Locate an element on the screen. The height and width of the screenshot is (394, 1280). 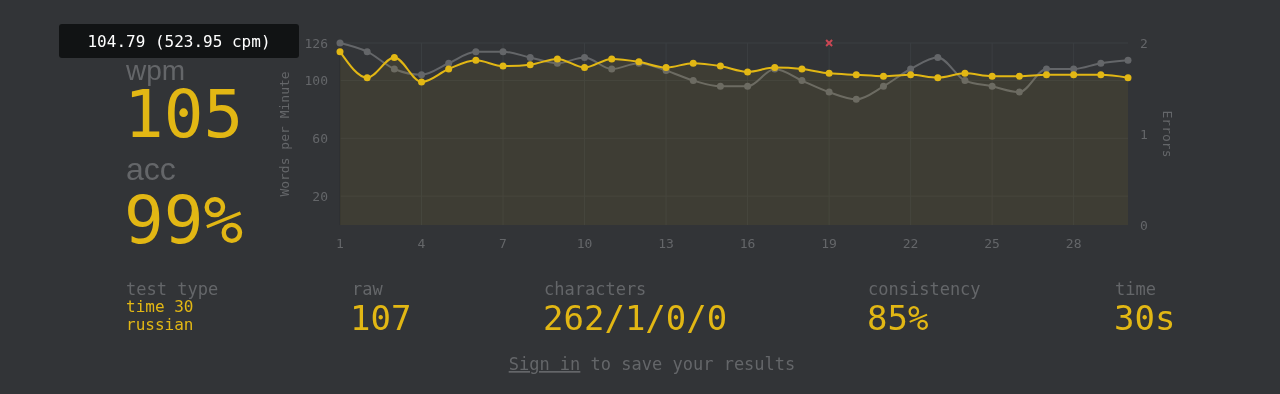
text: 104.79 (523.95 cpm) is located at coordinates (179, 41).